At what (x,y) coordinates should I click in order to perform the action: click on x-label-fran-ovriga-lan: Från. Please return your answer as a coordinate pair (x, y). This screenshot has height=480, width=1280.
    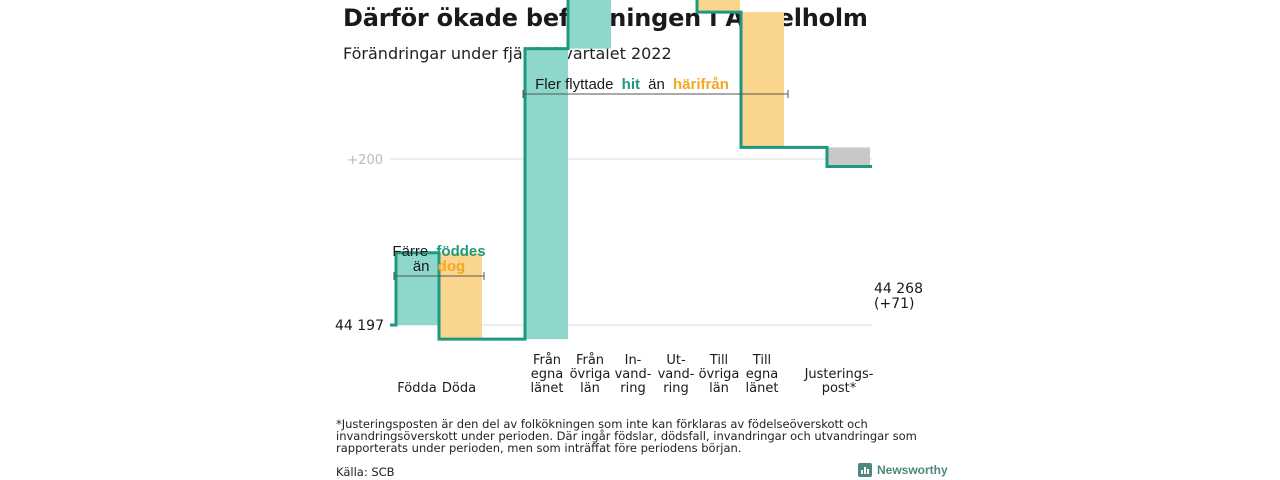
    Looking at the image, I should click on (590, 360).